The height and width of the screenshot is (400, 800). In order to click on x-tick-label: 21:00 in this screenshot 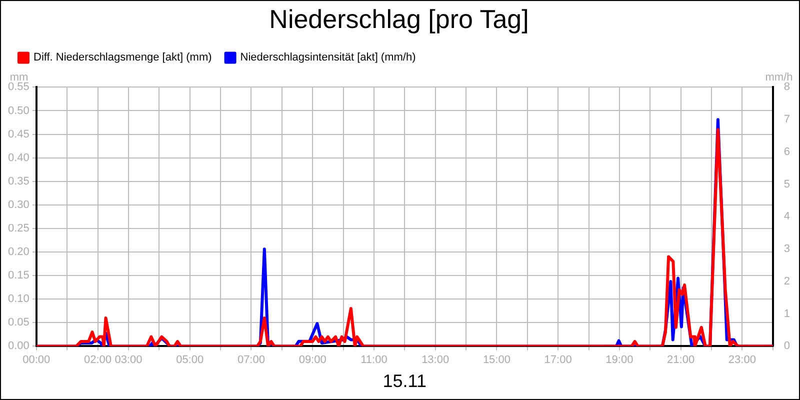, I will do `click(681, 360)`.